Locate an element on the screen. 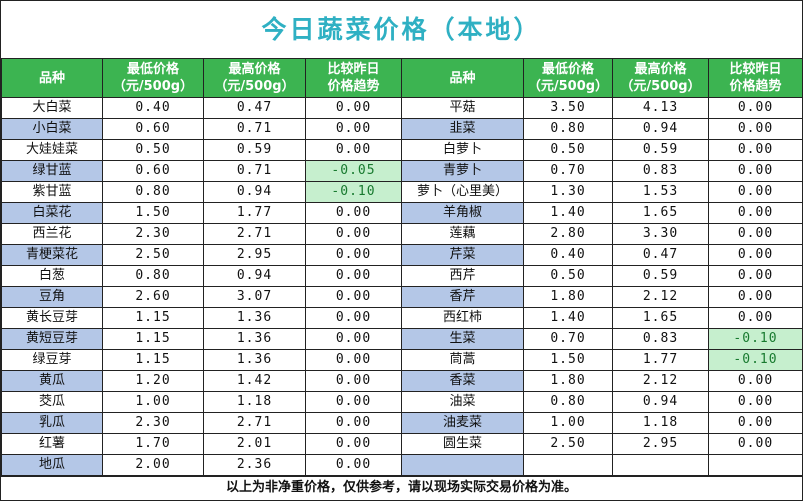  right-high-cell: 1.77 is located at coordinates (660, 360).